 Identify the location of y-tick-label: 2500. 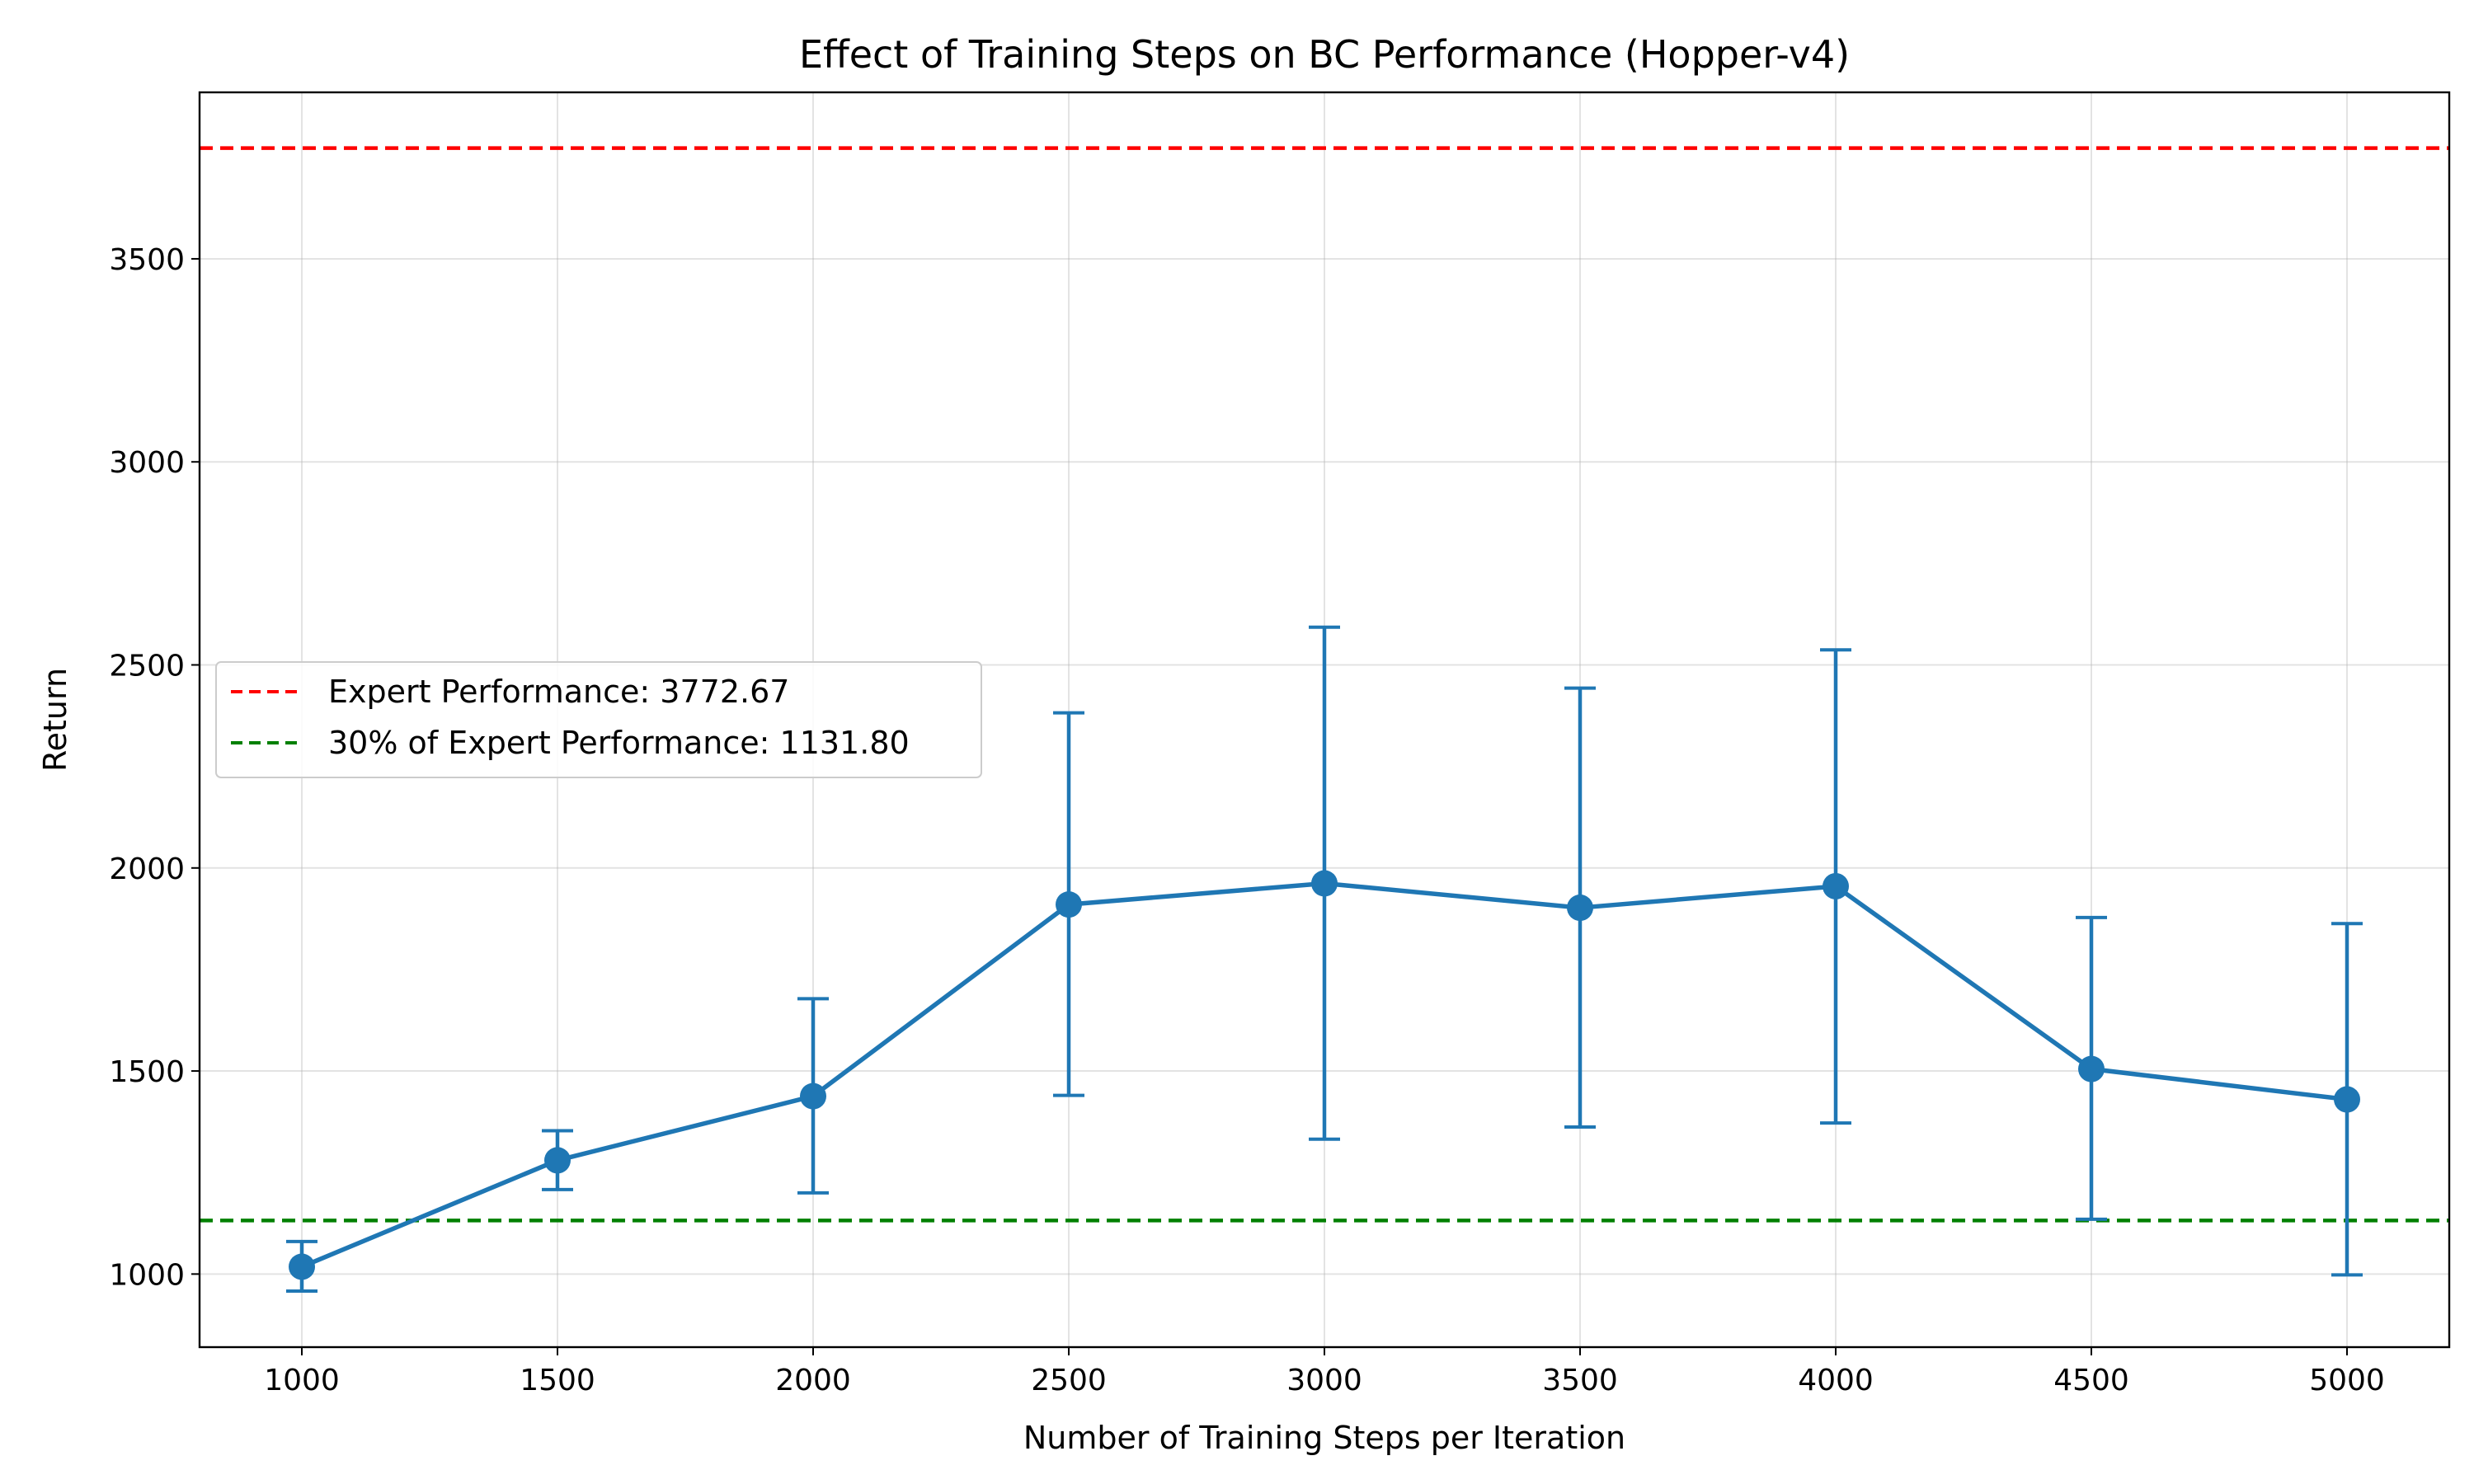
(147, 666).